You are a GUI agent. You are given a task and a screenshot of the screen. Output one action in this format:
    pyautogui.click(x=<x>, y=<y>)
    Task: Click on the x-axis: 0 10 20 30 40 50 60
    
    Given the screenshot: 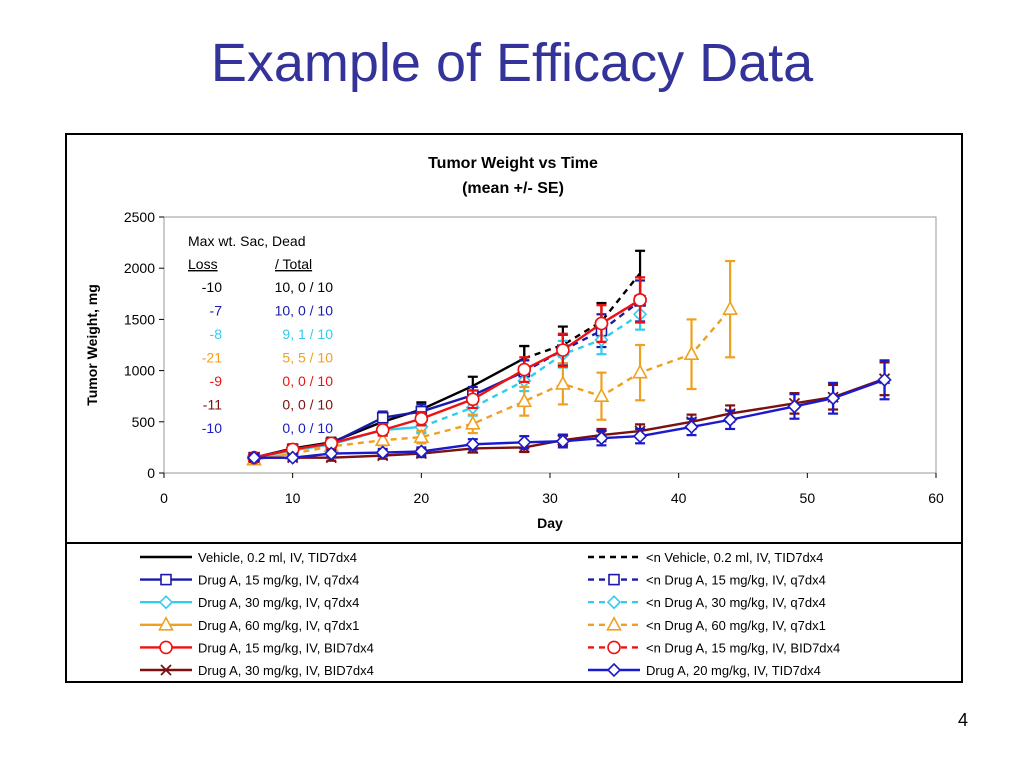 What is the action you would take?
    pyautogui.click(x=552, y=489)
    